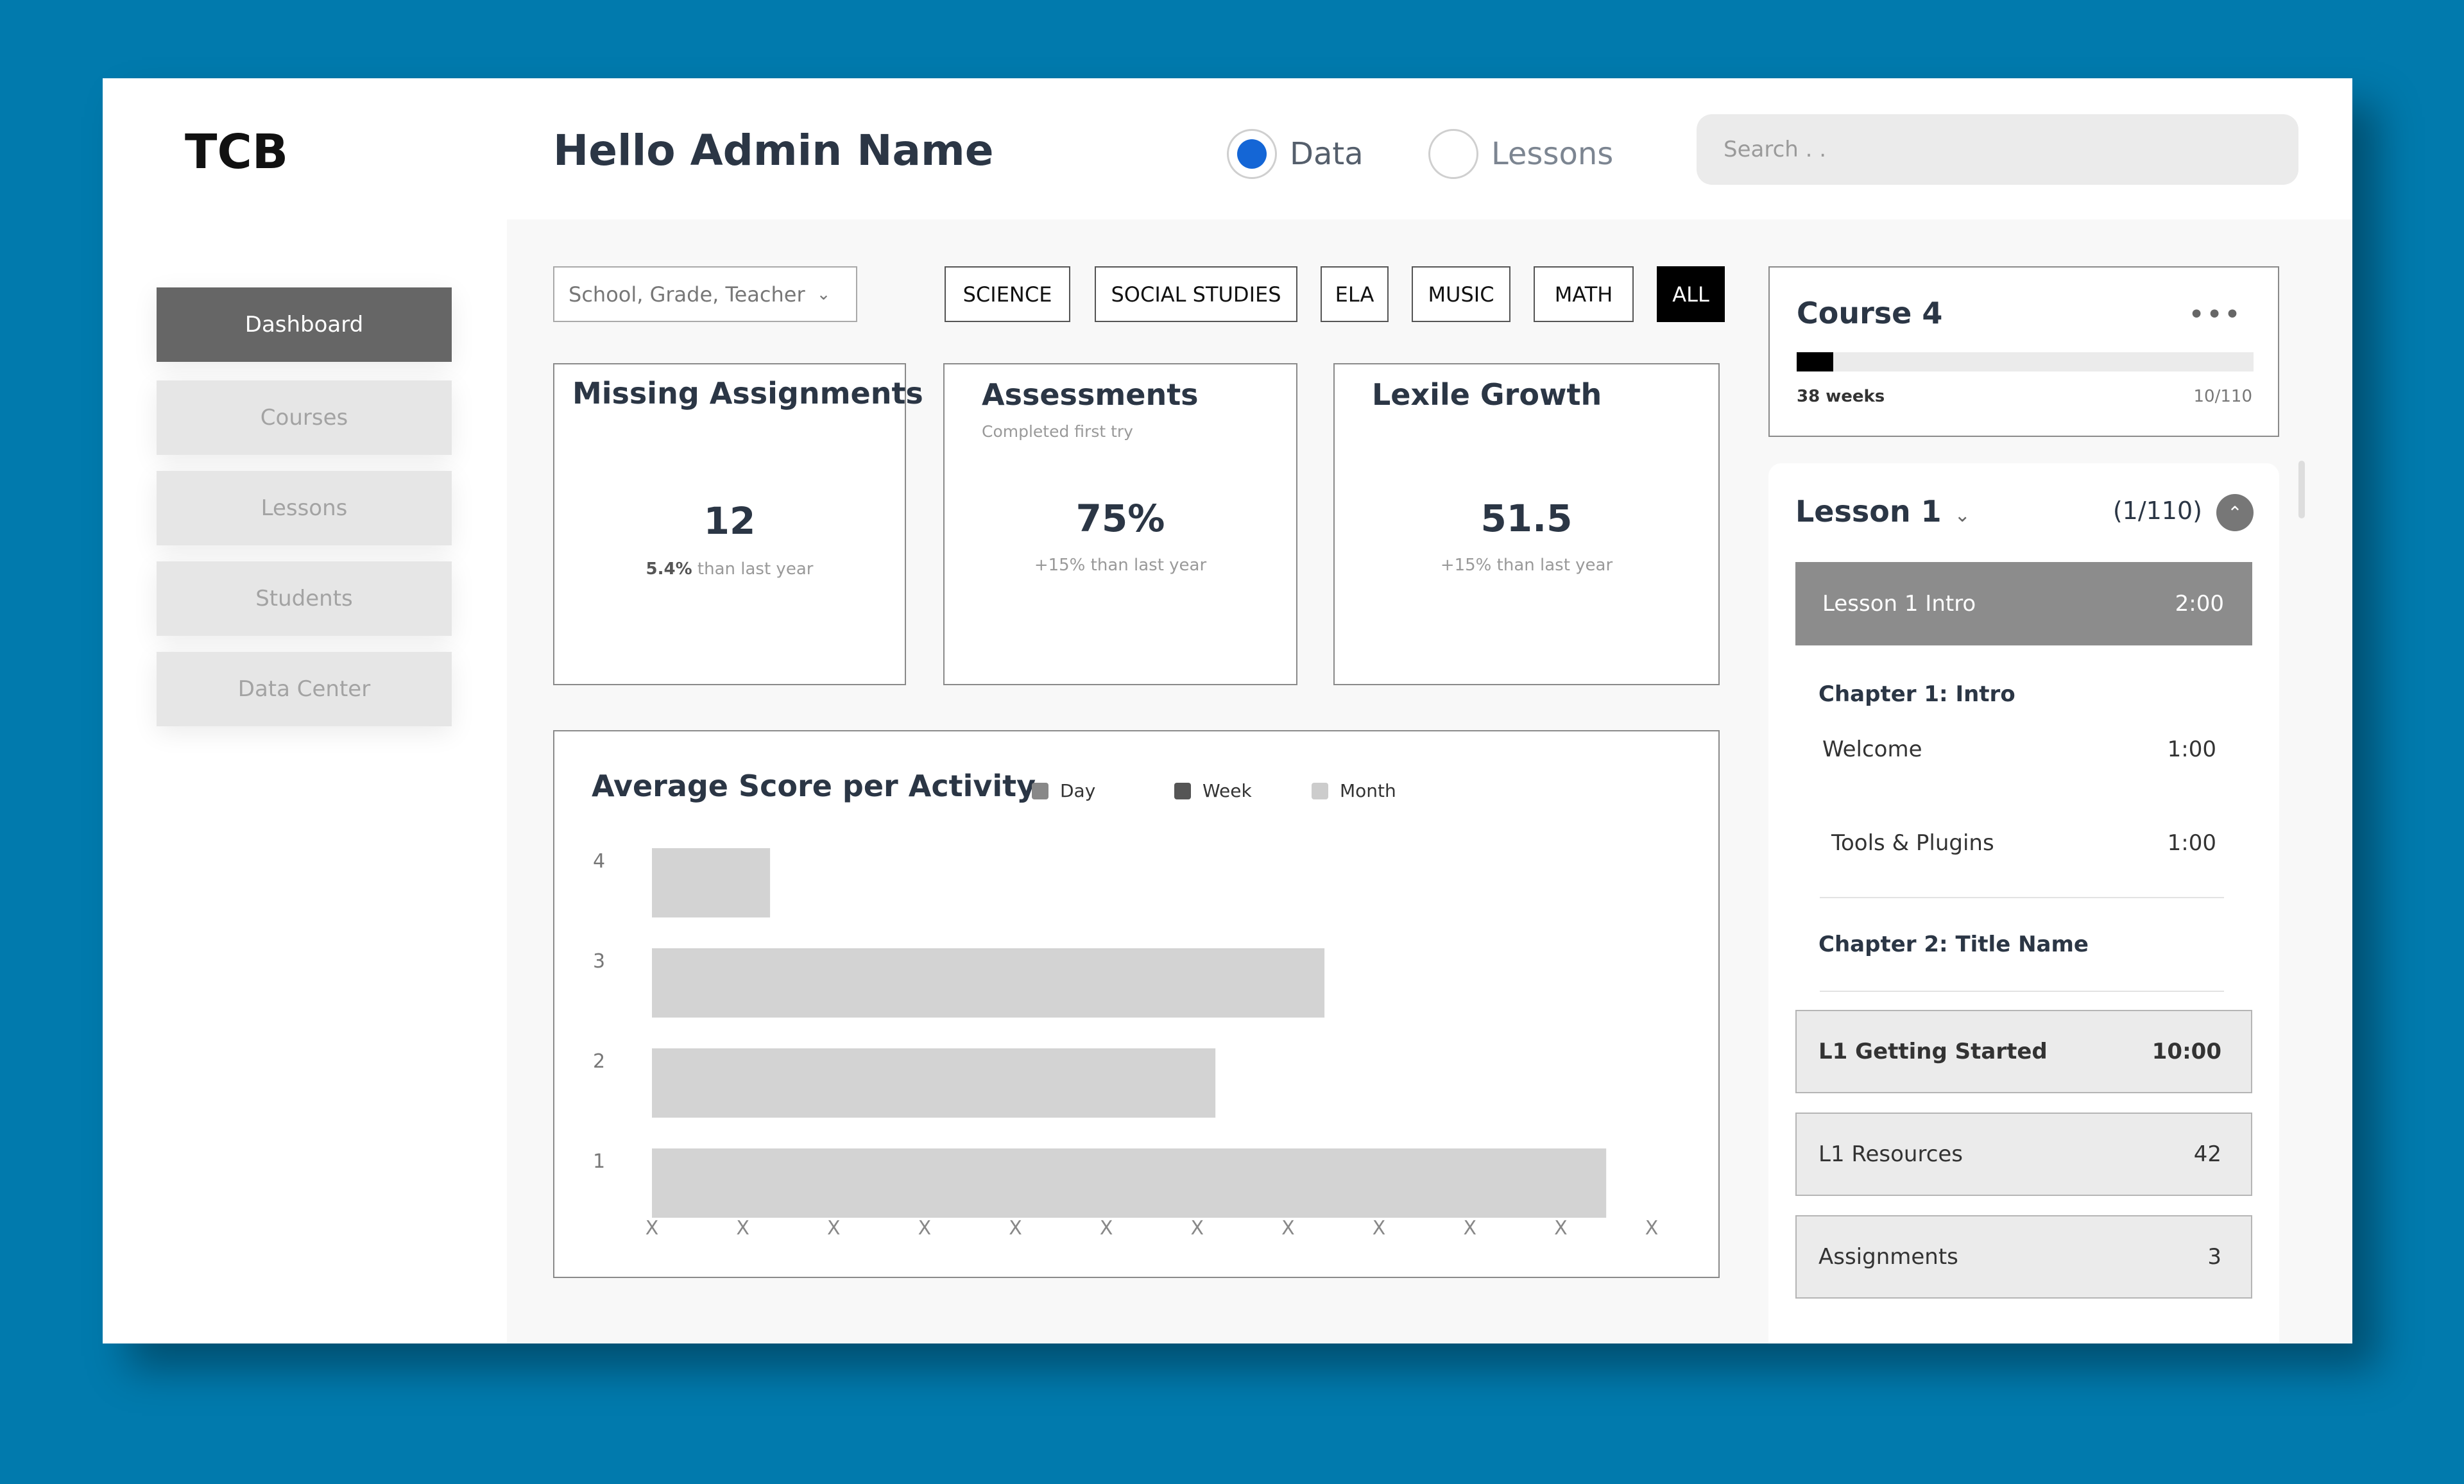 The width and height of the screenshot is (2464, 1484). What do you see at coordinates (1196, 294) in the screenshot?
I see `subject-social-studies-button: SOCIAL STUDIES` at bounding box center [1196, 294].